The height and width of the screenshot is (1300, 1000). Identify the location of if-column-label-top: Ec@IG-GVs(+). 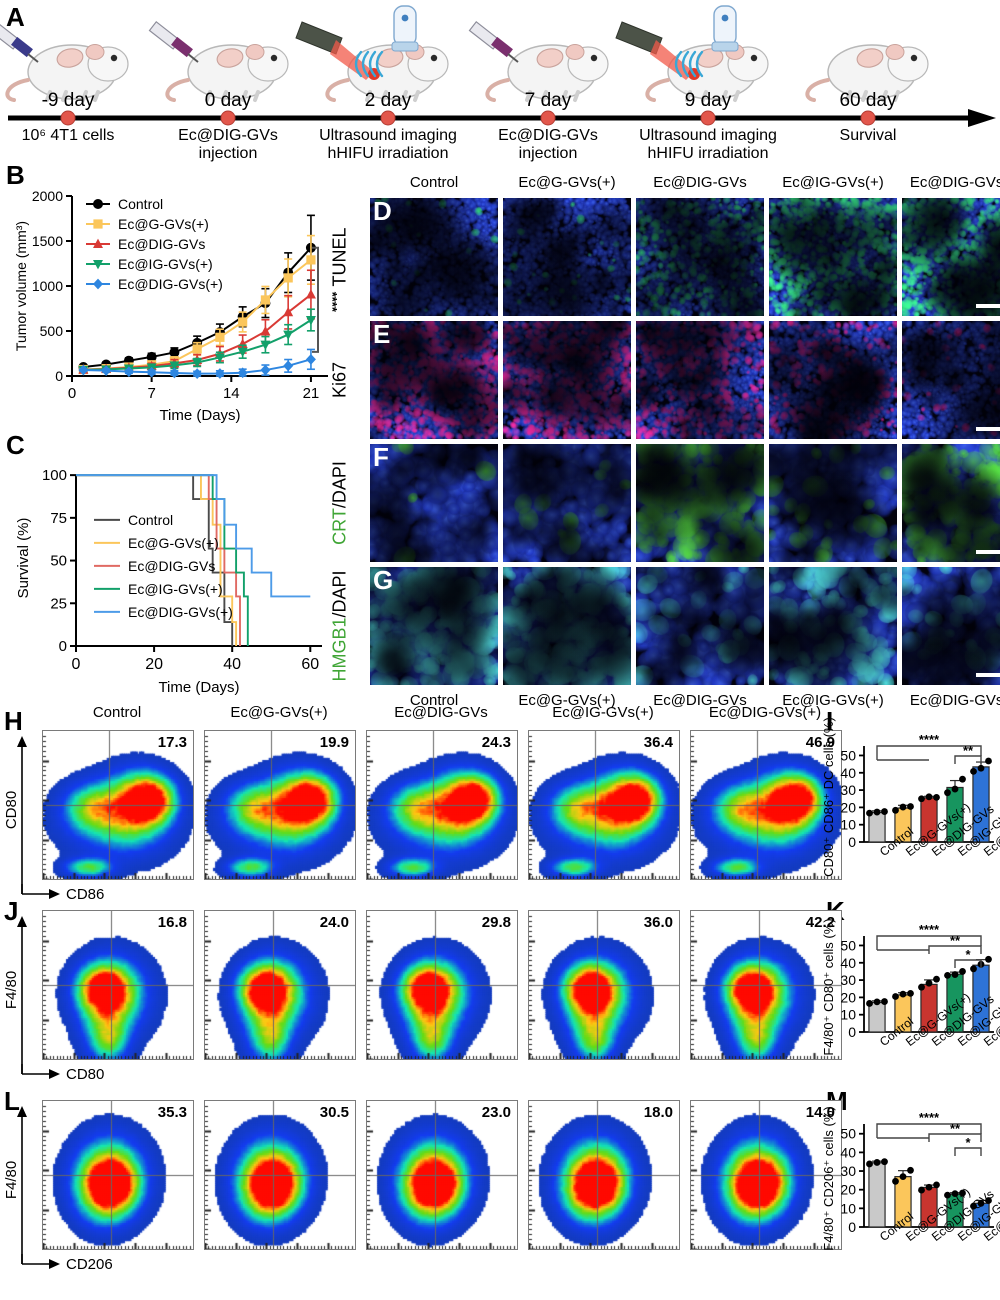
(833, 182).